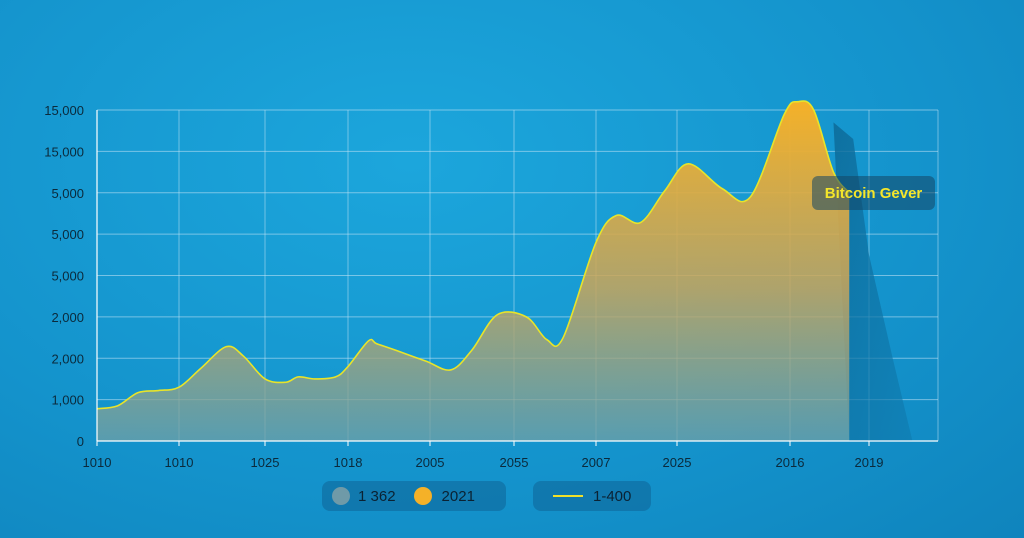 The width and height of the screenshot is (1024, 538). What do you see at coordinates (430, 462) in the screenshot?
I see `x-tick-label: 2005` at bounding box center [430, 462].